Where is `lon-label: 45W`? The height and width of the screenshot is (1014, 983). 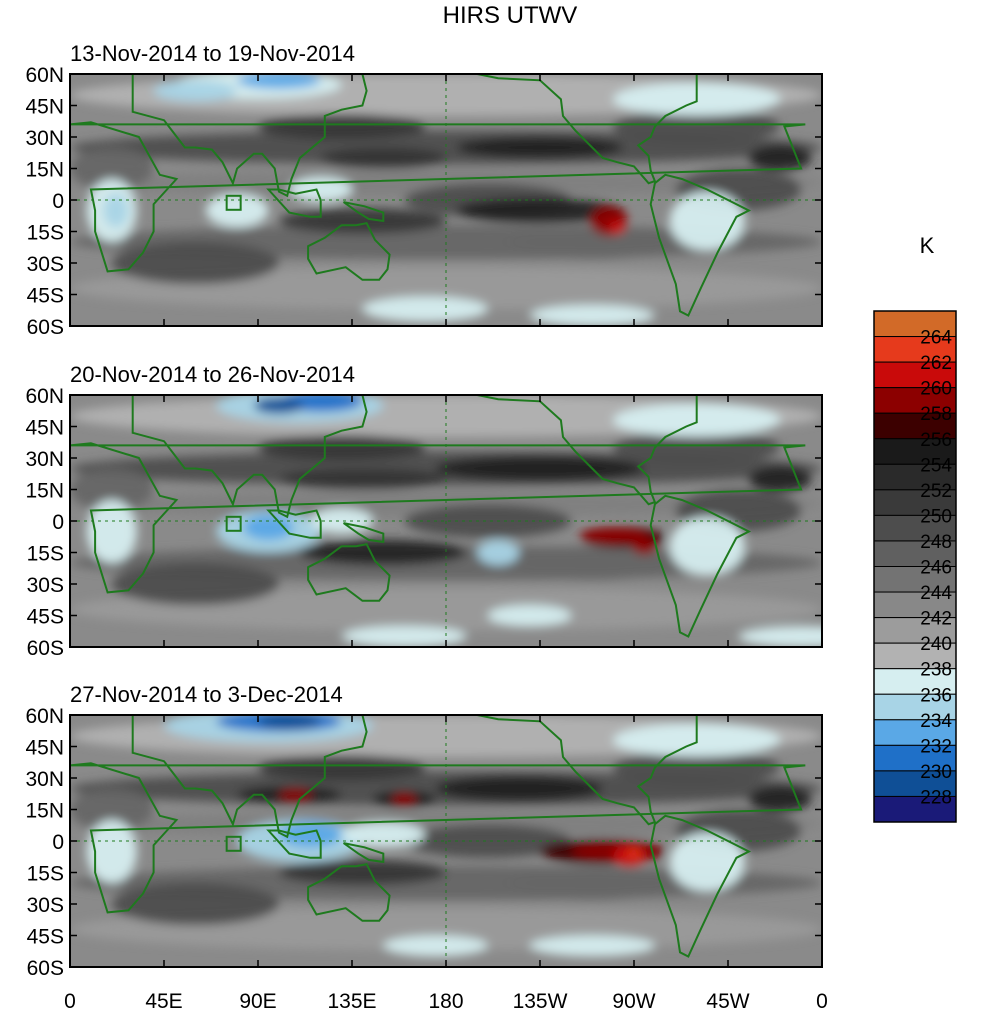
lon-label: 45W is located at coordinates (727, 1001).